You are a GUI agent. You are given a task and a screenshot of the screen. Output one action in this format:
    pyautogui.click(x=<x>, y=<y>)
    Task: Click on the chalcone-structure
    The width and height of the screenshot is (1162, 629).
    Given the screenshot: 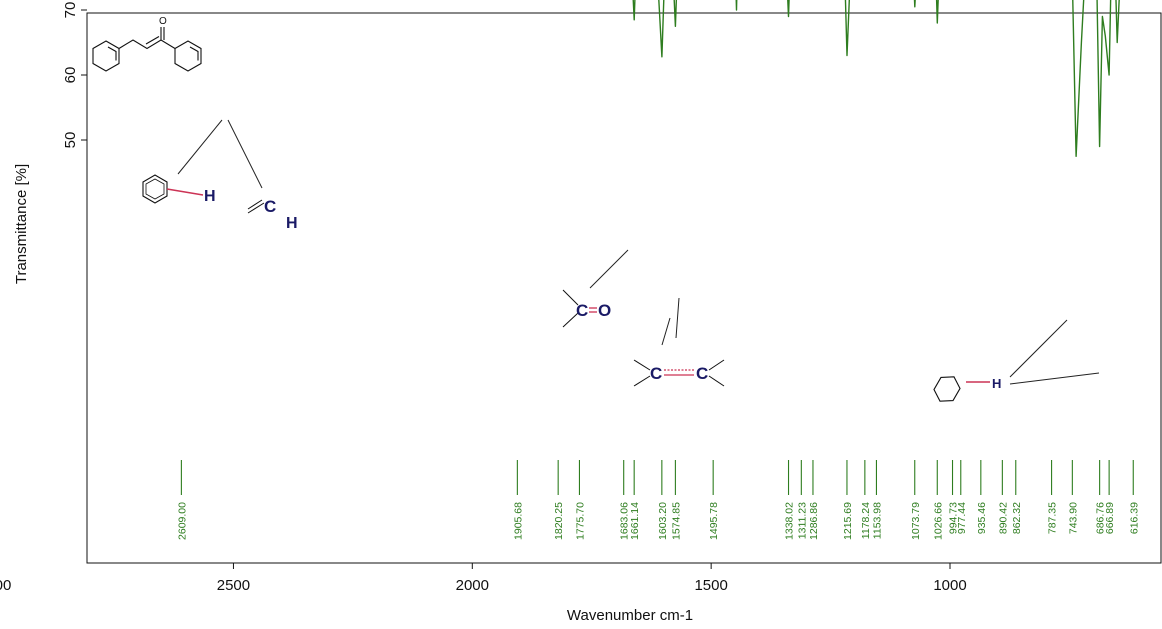 What is the action you would take?
    pyautogui.click(x=147, y=49)
    